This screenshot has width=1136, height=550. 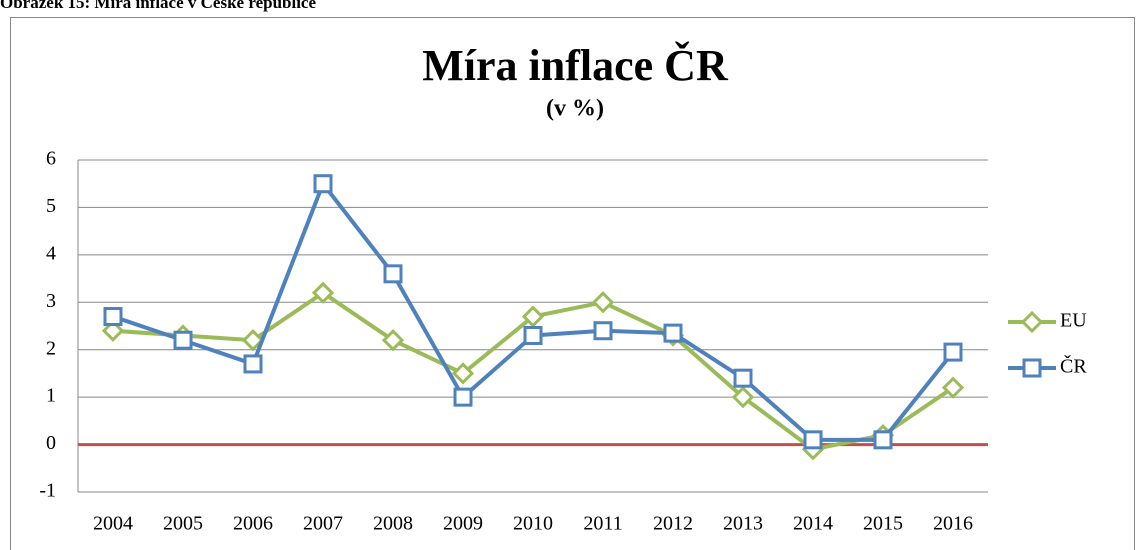 What do you see at coordinates (673, 524) in the screenshot?
I see `x-tick-label: 2012` at bounding box center [673, 524].